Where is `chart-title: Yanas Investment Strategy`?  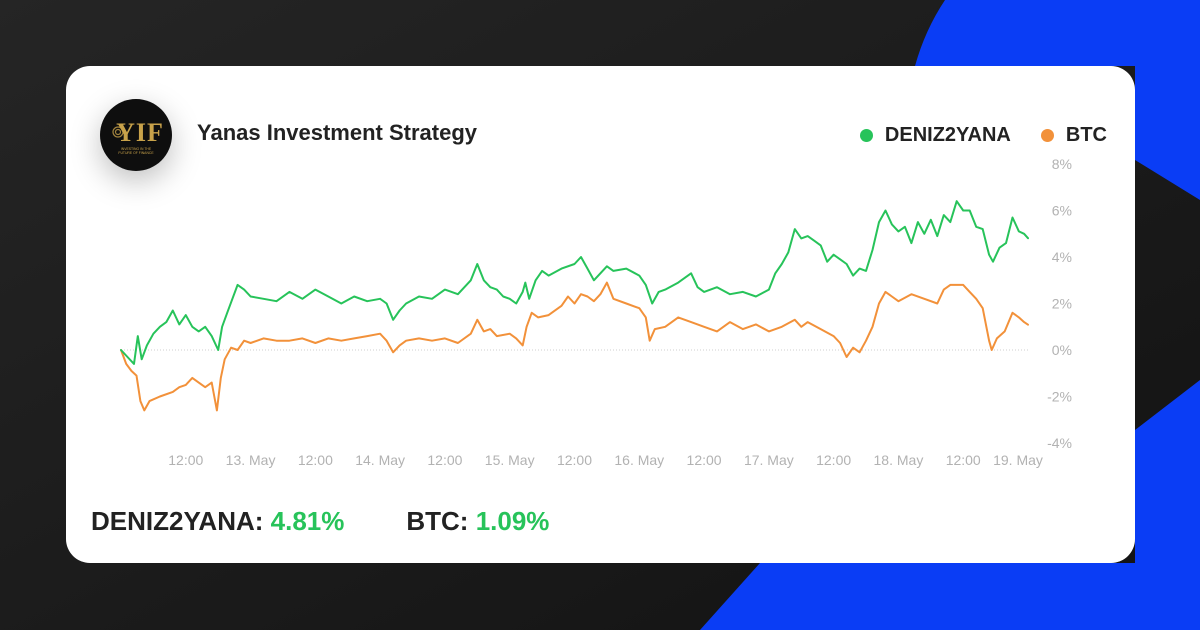 chart-title: Yanas Investment Strategy is located at coordinates (337, 132).